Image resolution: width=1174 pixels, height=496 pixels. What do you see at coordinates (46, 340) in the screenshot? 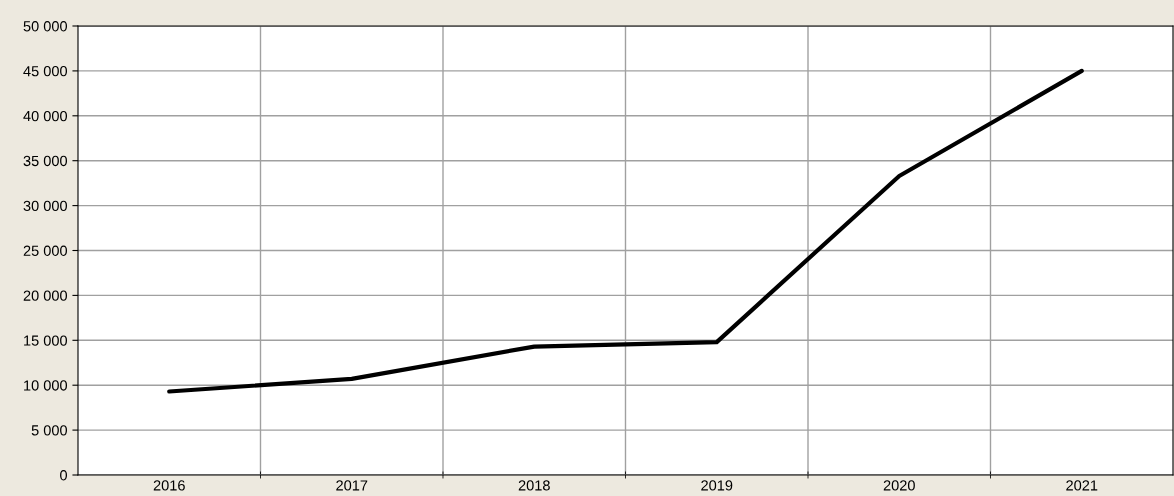
I see `y-tick-label: 15 000` at bounding box center [46, 340].